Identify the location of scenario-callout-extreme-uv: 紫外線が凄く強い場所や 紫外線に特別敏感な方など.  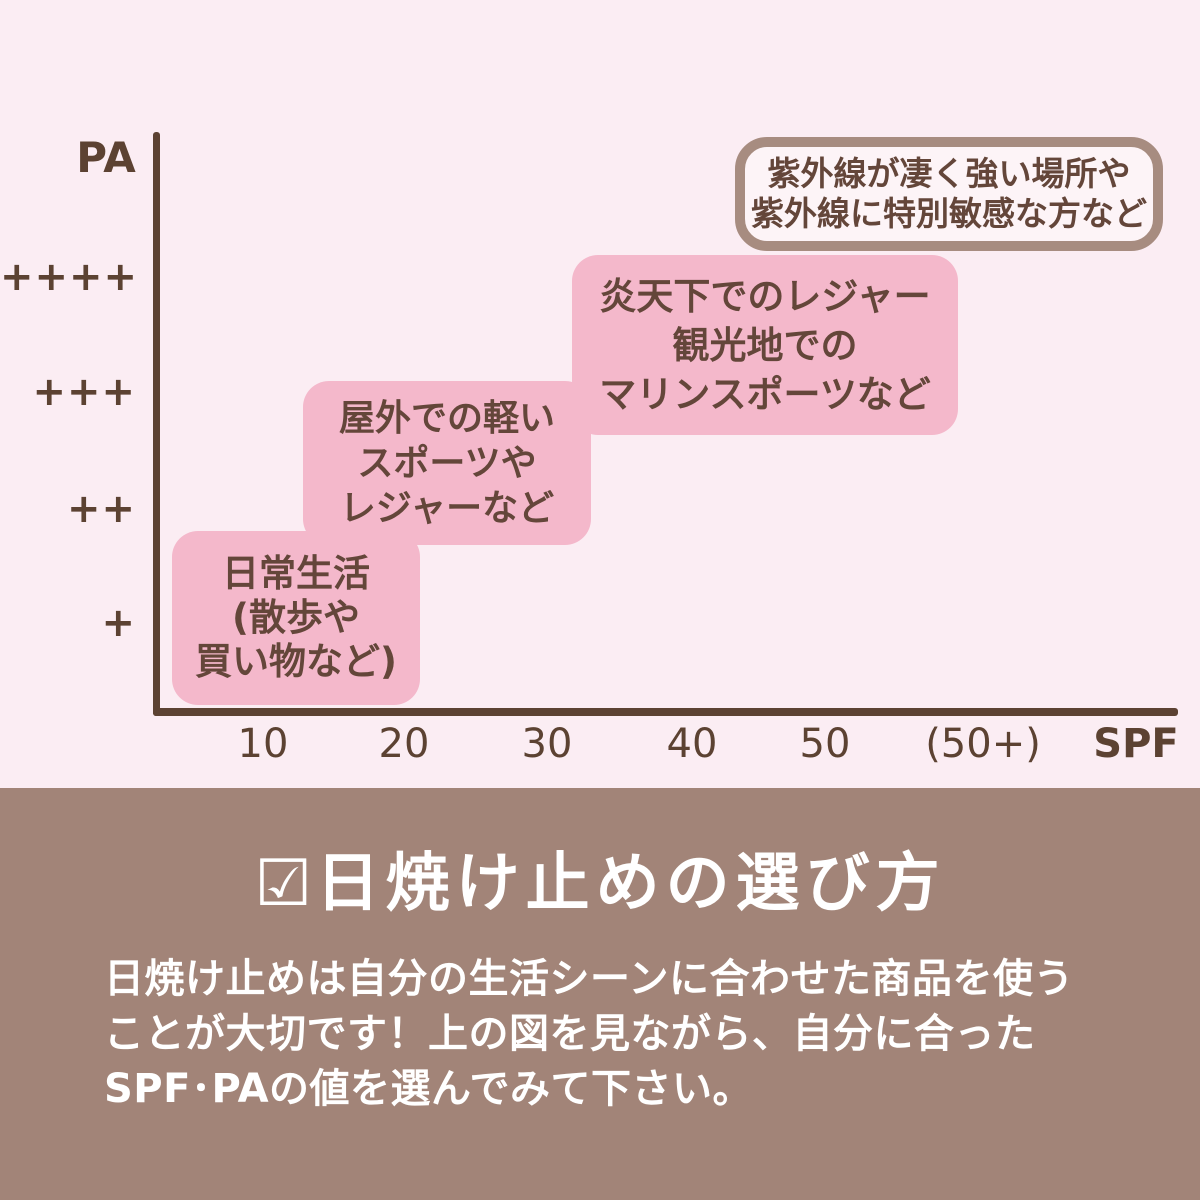
(949, 194).